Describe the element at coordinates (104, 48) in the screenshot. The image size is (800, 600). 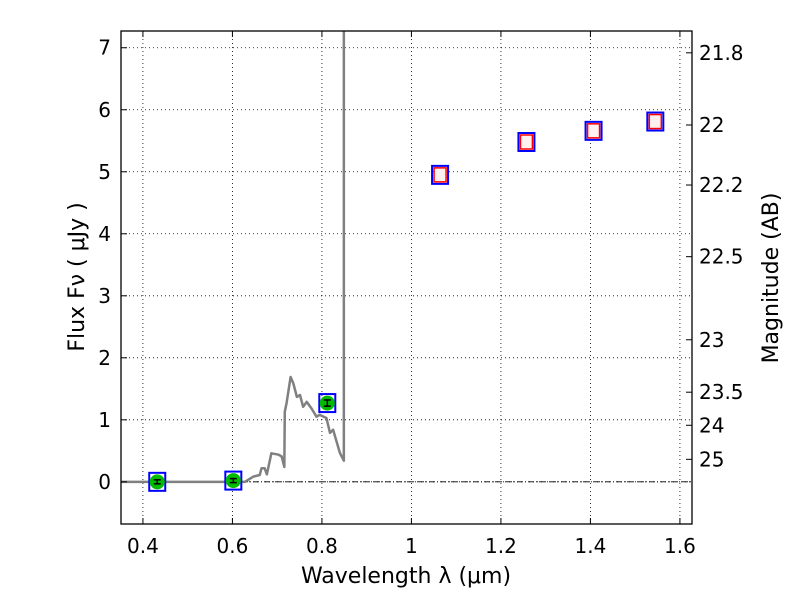
I see `y-tick-label: 7` at that location.